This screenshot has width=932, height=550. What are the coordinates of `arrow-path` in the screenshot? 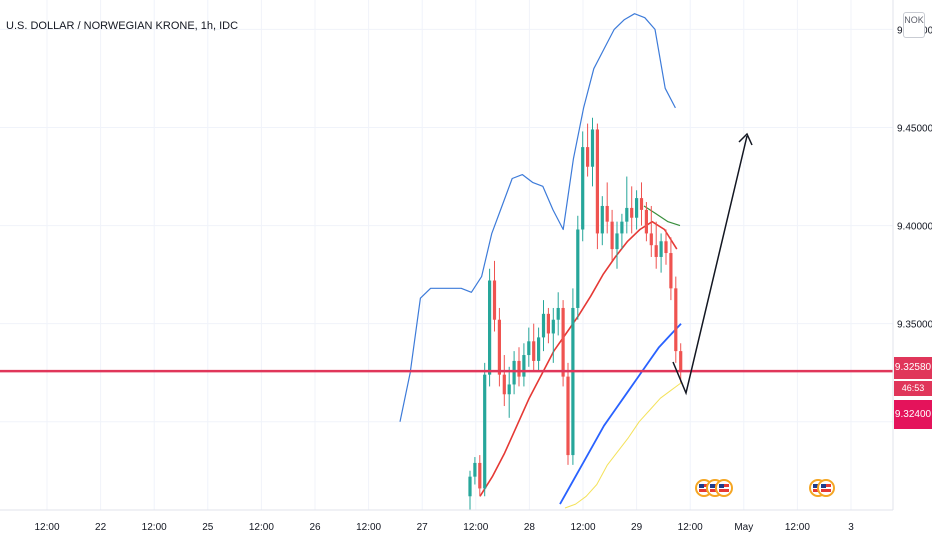 It's located at (710, 265).